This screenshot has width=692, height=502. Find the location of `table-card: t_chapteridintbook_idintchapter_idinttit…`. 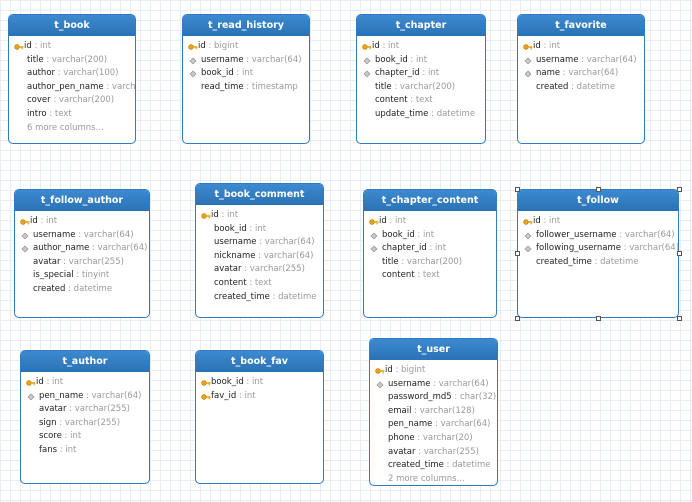

table-card: t_chapteridintbook_idintchapter_idinttit… is located at coordinates (421, 79).